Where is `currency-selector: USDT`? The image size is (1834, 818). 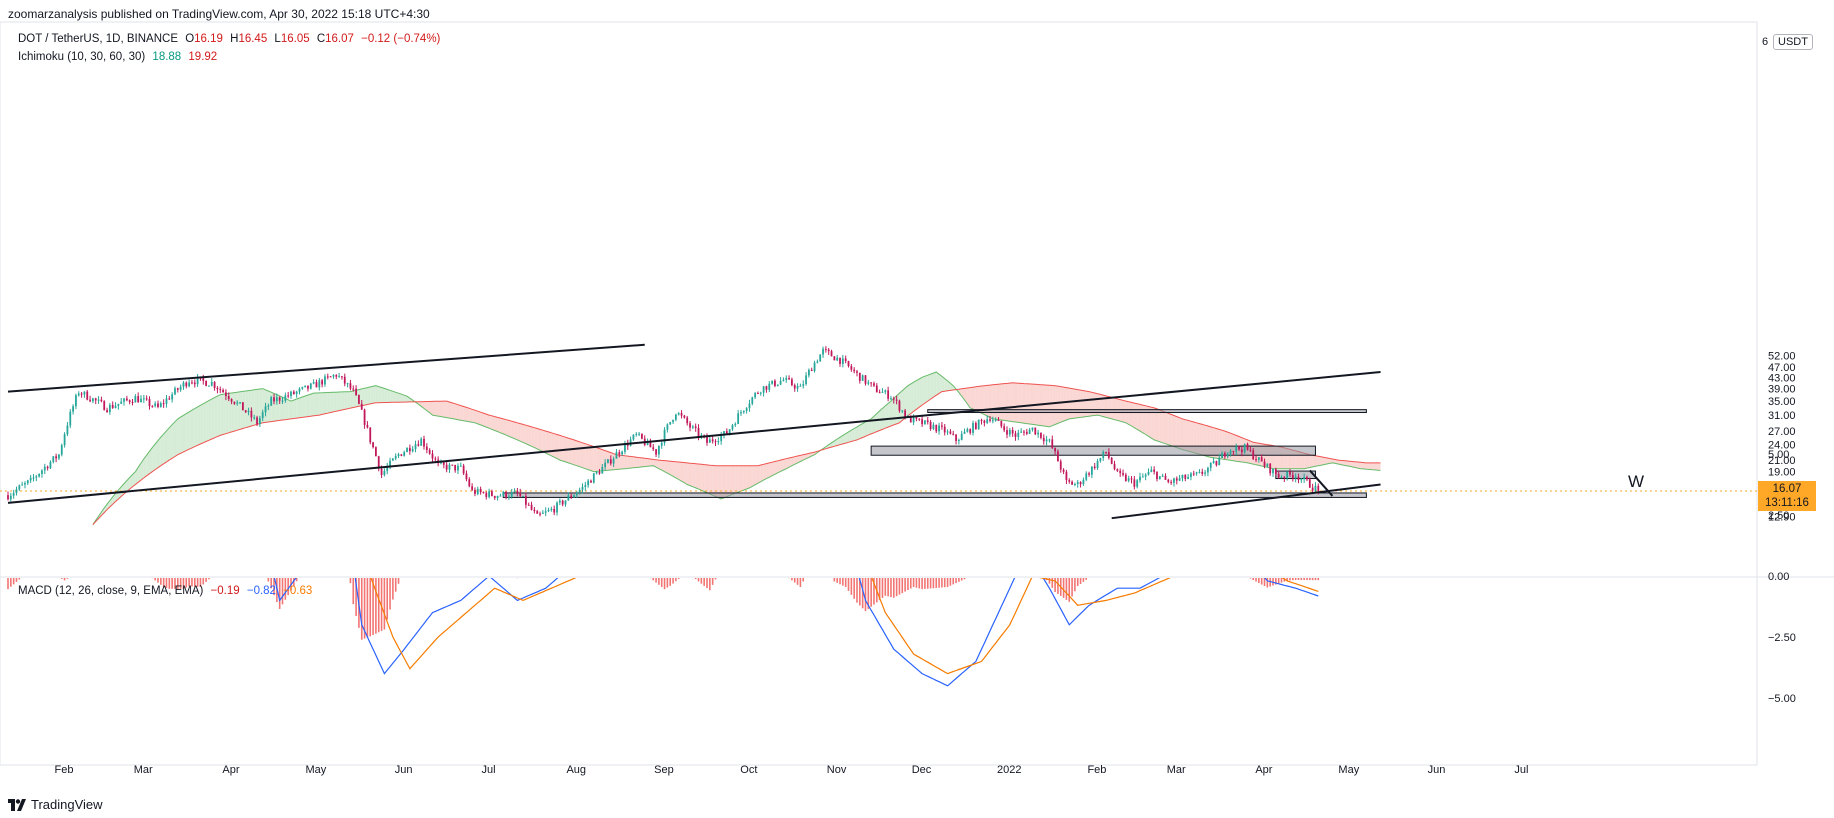
currency-selector: USDT is located at coordinates (1793, 42).